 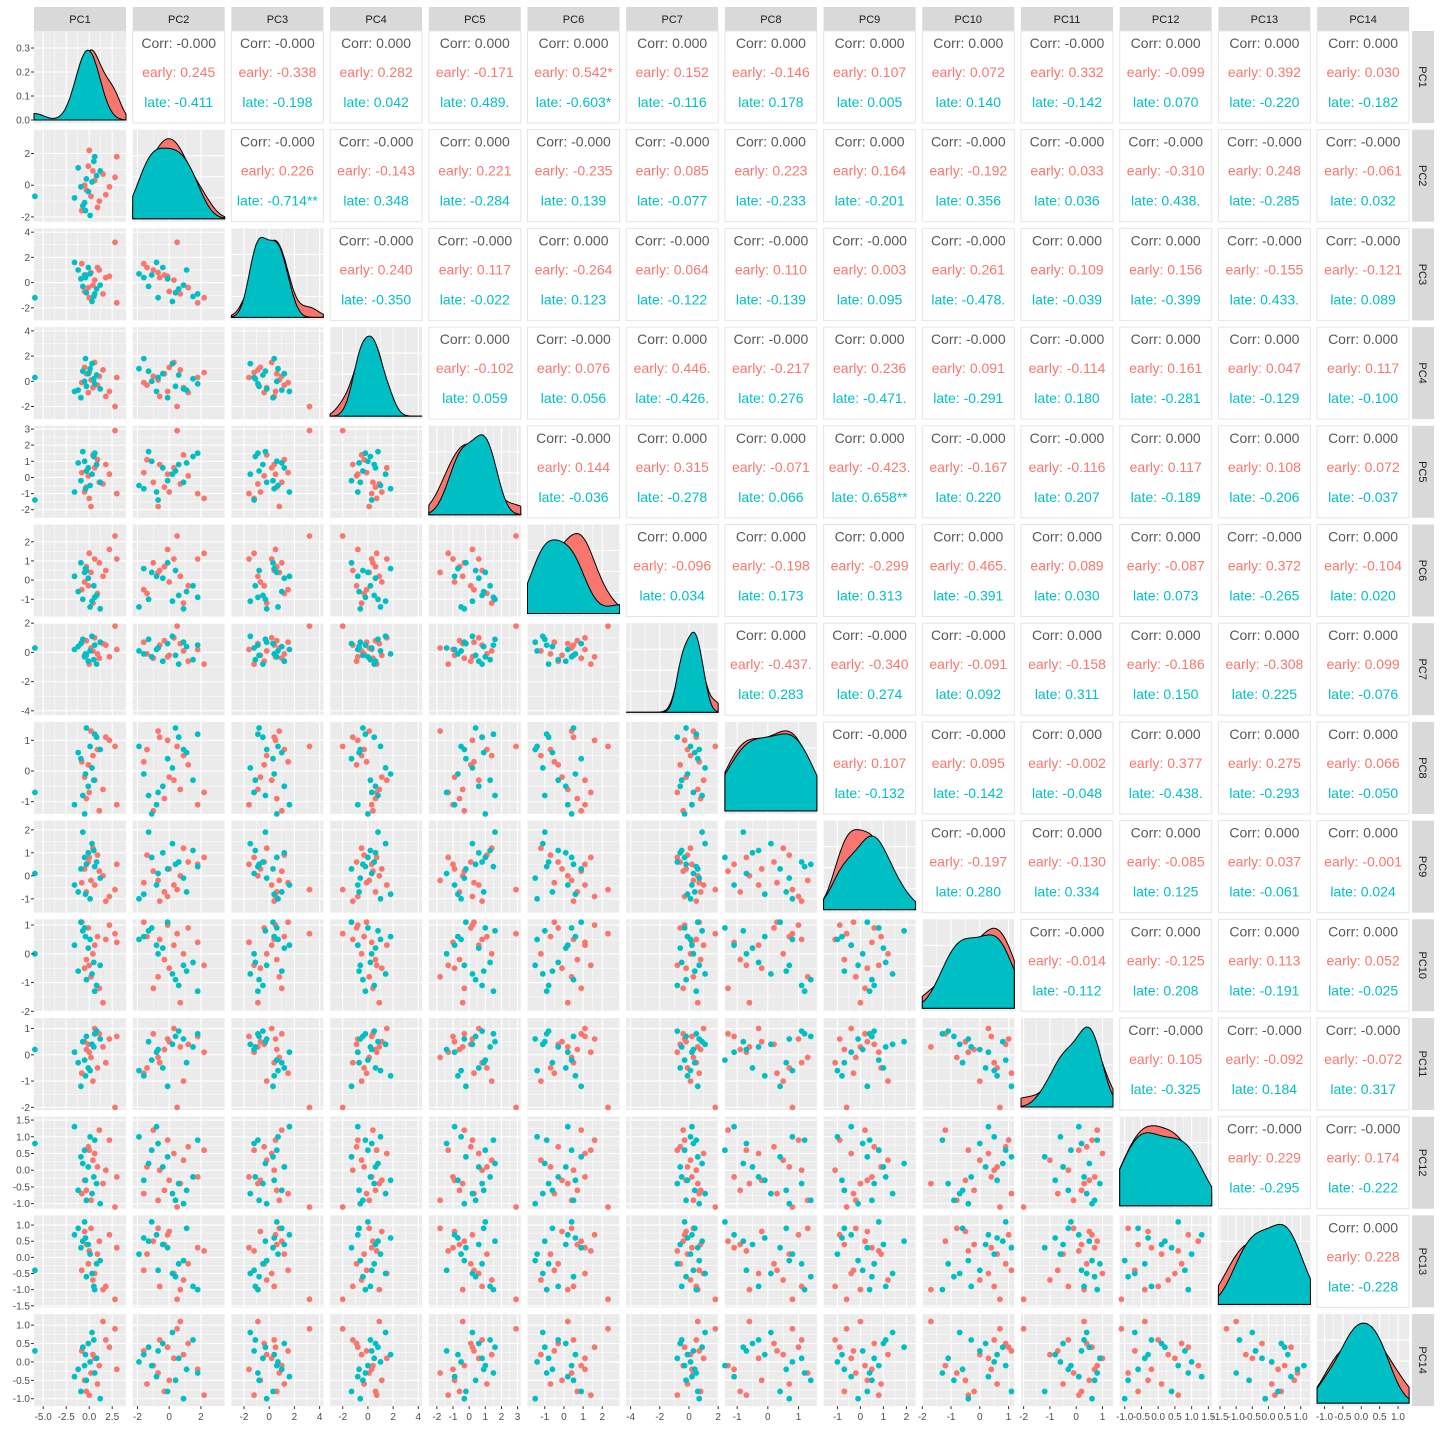 What do you see at coordinates (502, 1417) in the screenshot?
I see `x-tick-label: 2` at bounding box center [502, 1417].